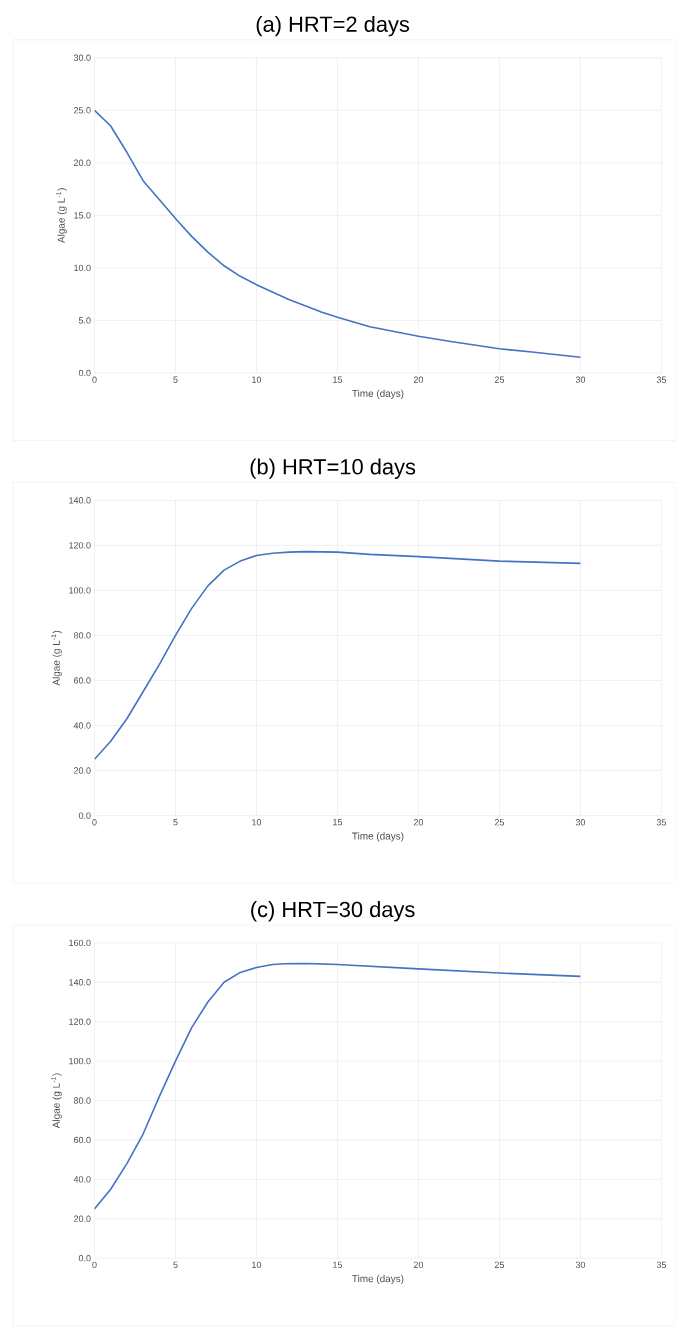 This screenshot has width=676, height=1326. What do you see at coordinates (82, 57) in the screenshot?
I see `y-tick-label: 30.0` at bounding box center [82, 57].